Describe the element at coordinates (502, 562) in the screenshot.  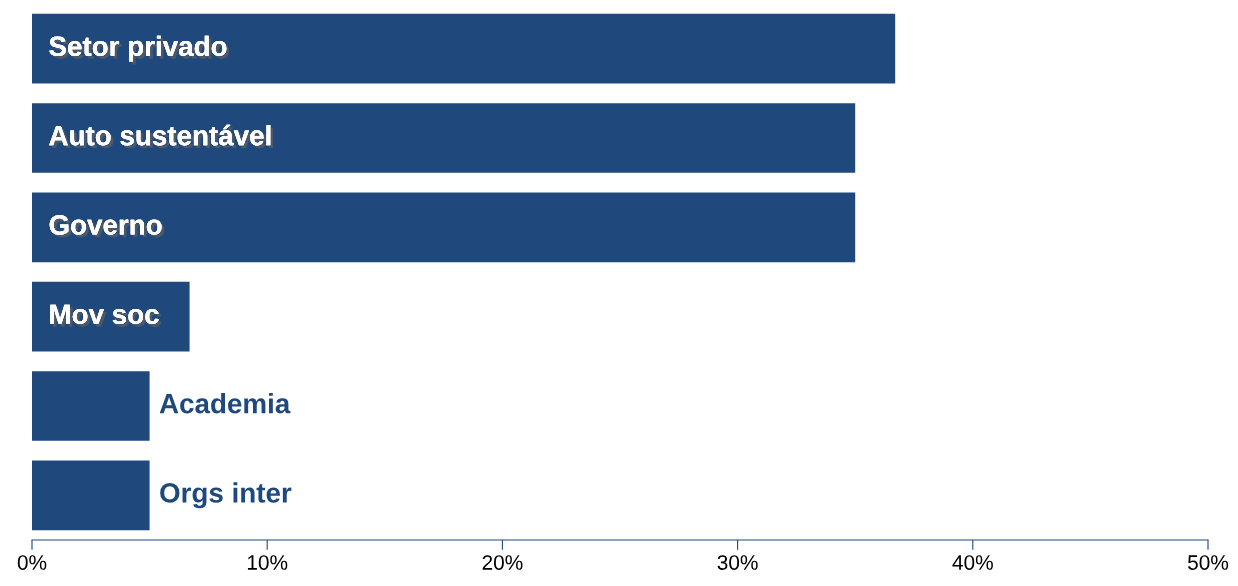
I see `x-tick-label: 20%` at that location.